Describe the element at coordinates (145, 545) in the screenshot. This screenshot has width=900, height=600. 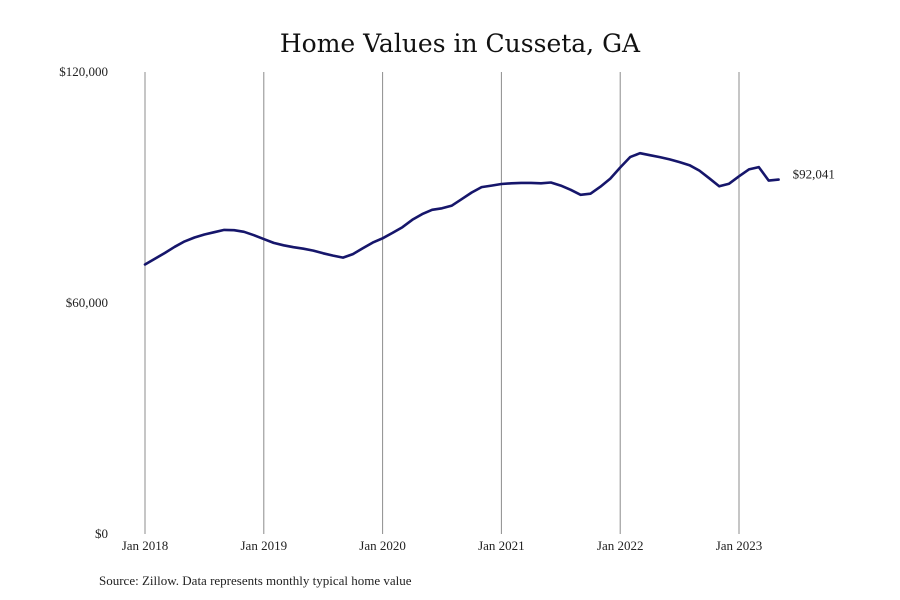
I see `x-tick-label: Jan 2018` at that location.